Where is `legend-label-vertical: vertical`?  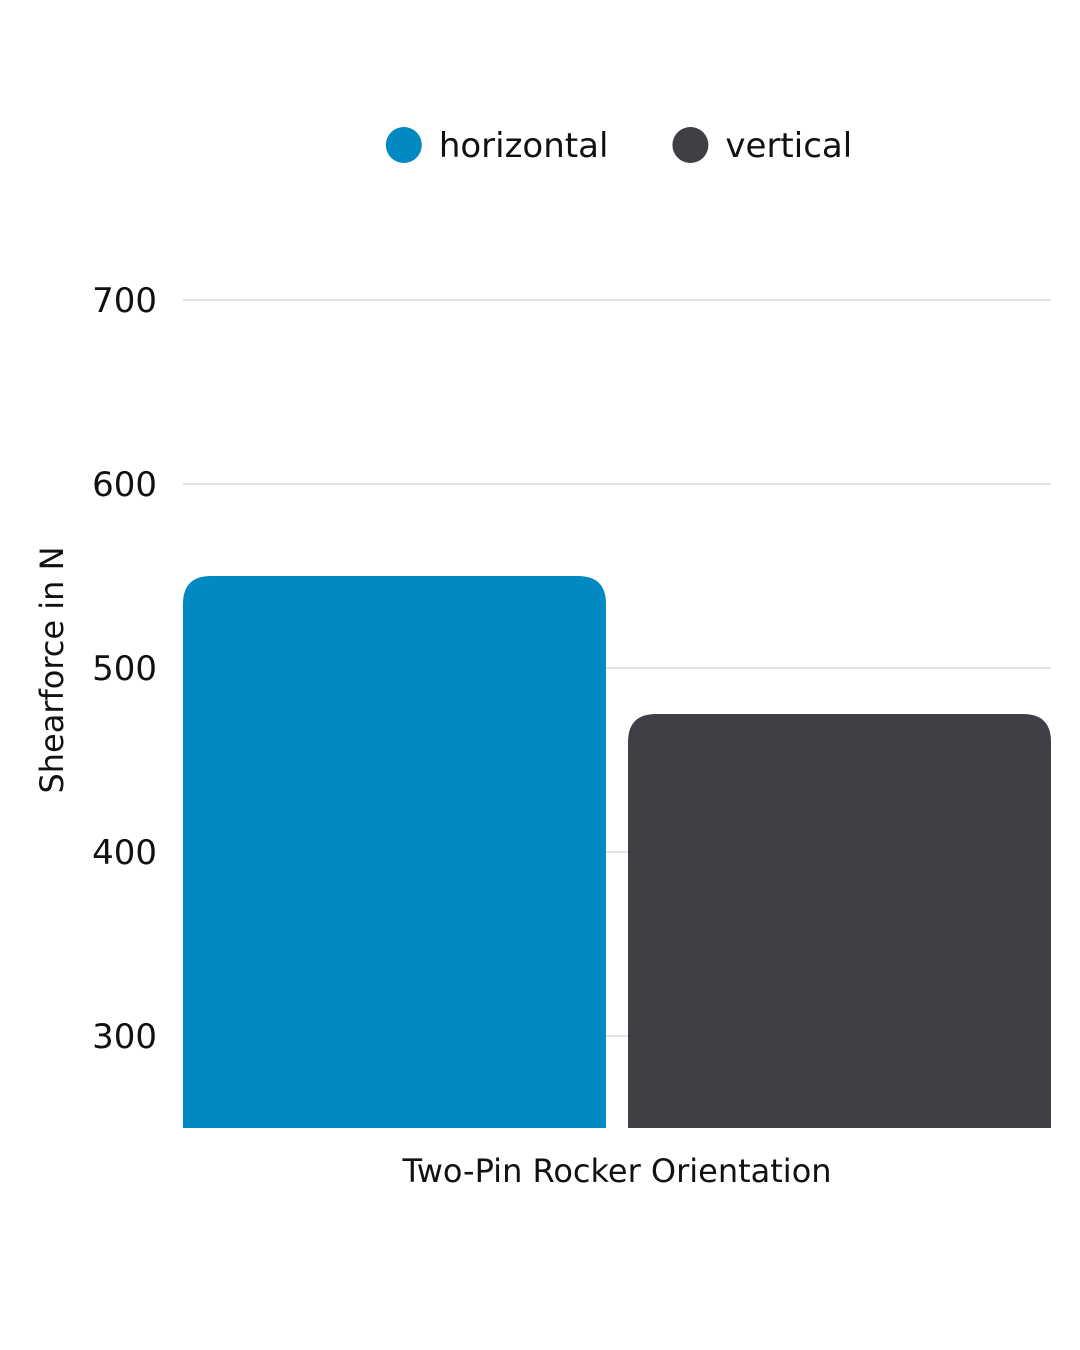
legend-label-vertical: vertical is located at coordinates (788, 146).